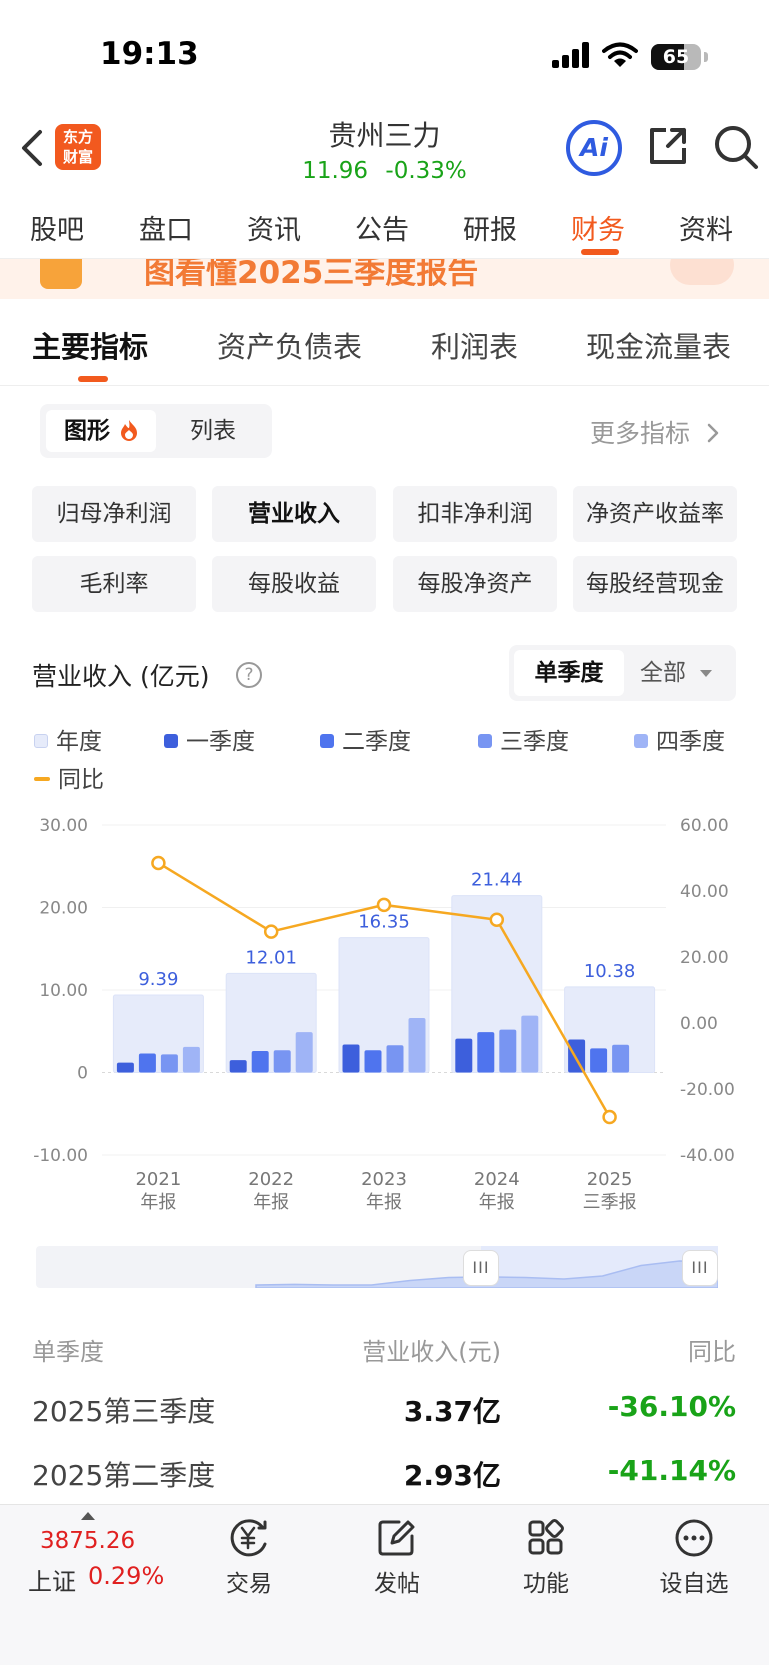 This screenshot has height=1665, width=769. I want to click on x-axis-tick: 年报, so click(271, 1202).